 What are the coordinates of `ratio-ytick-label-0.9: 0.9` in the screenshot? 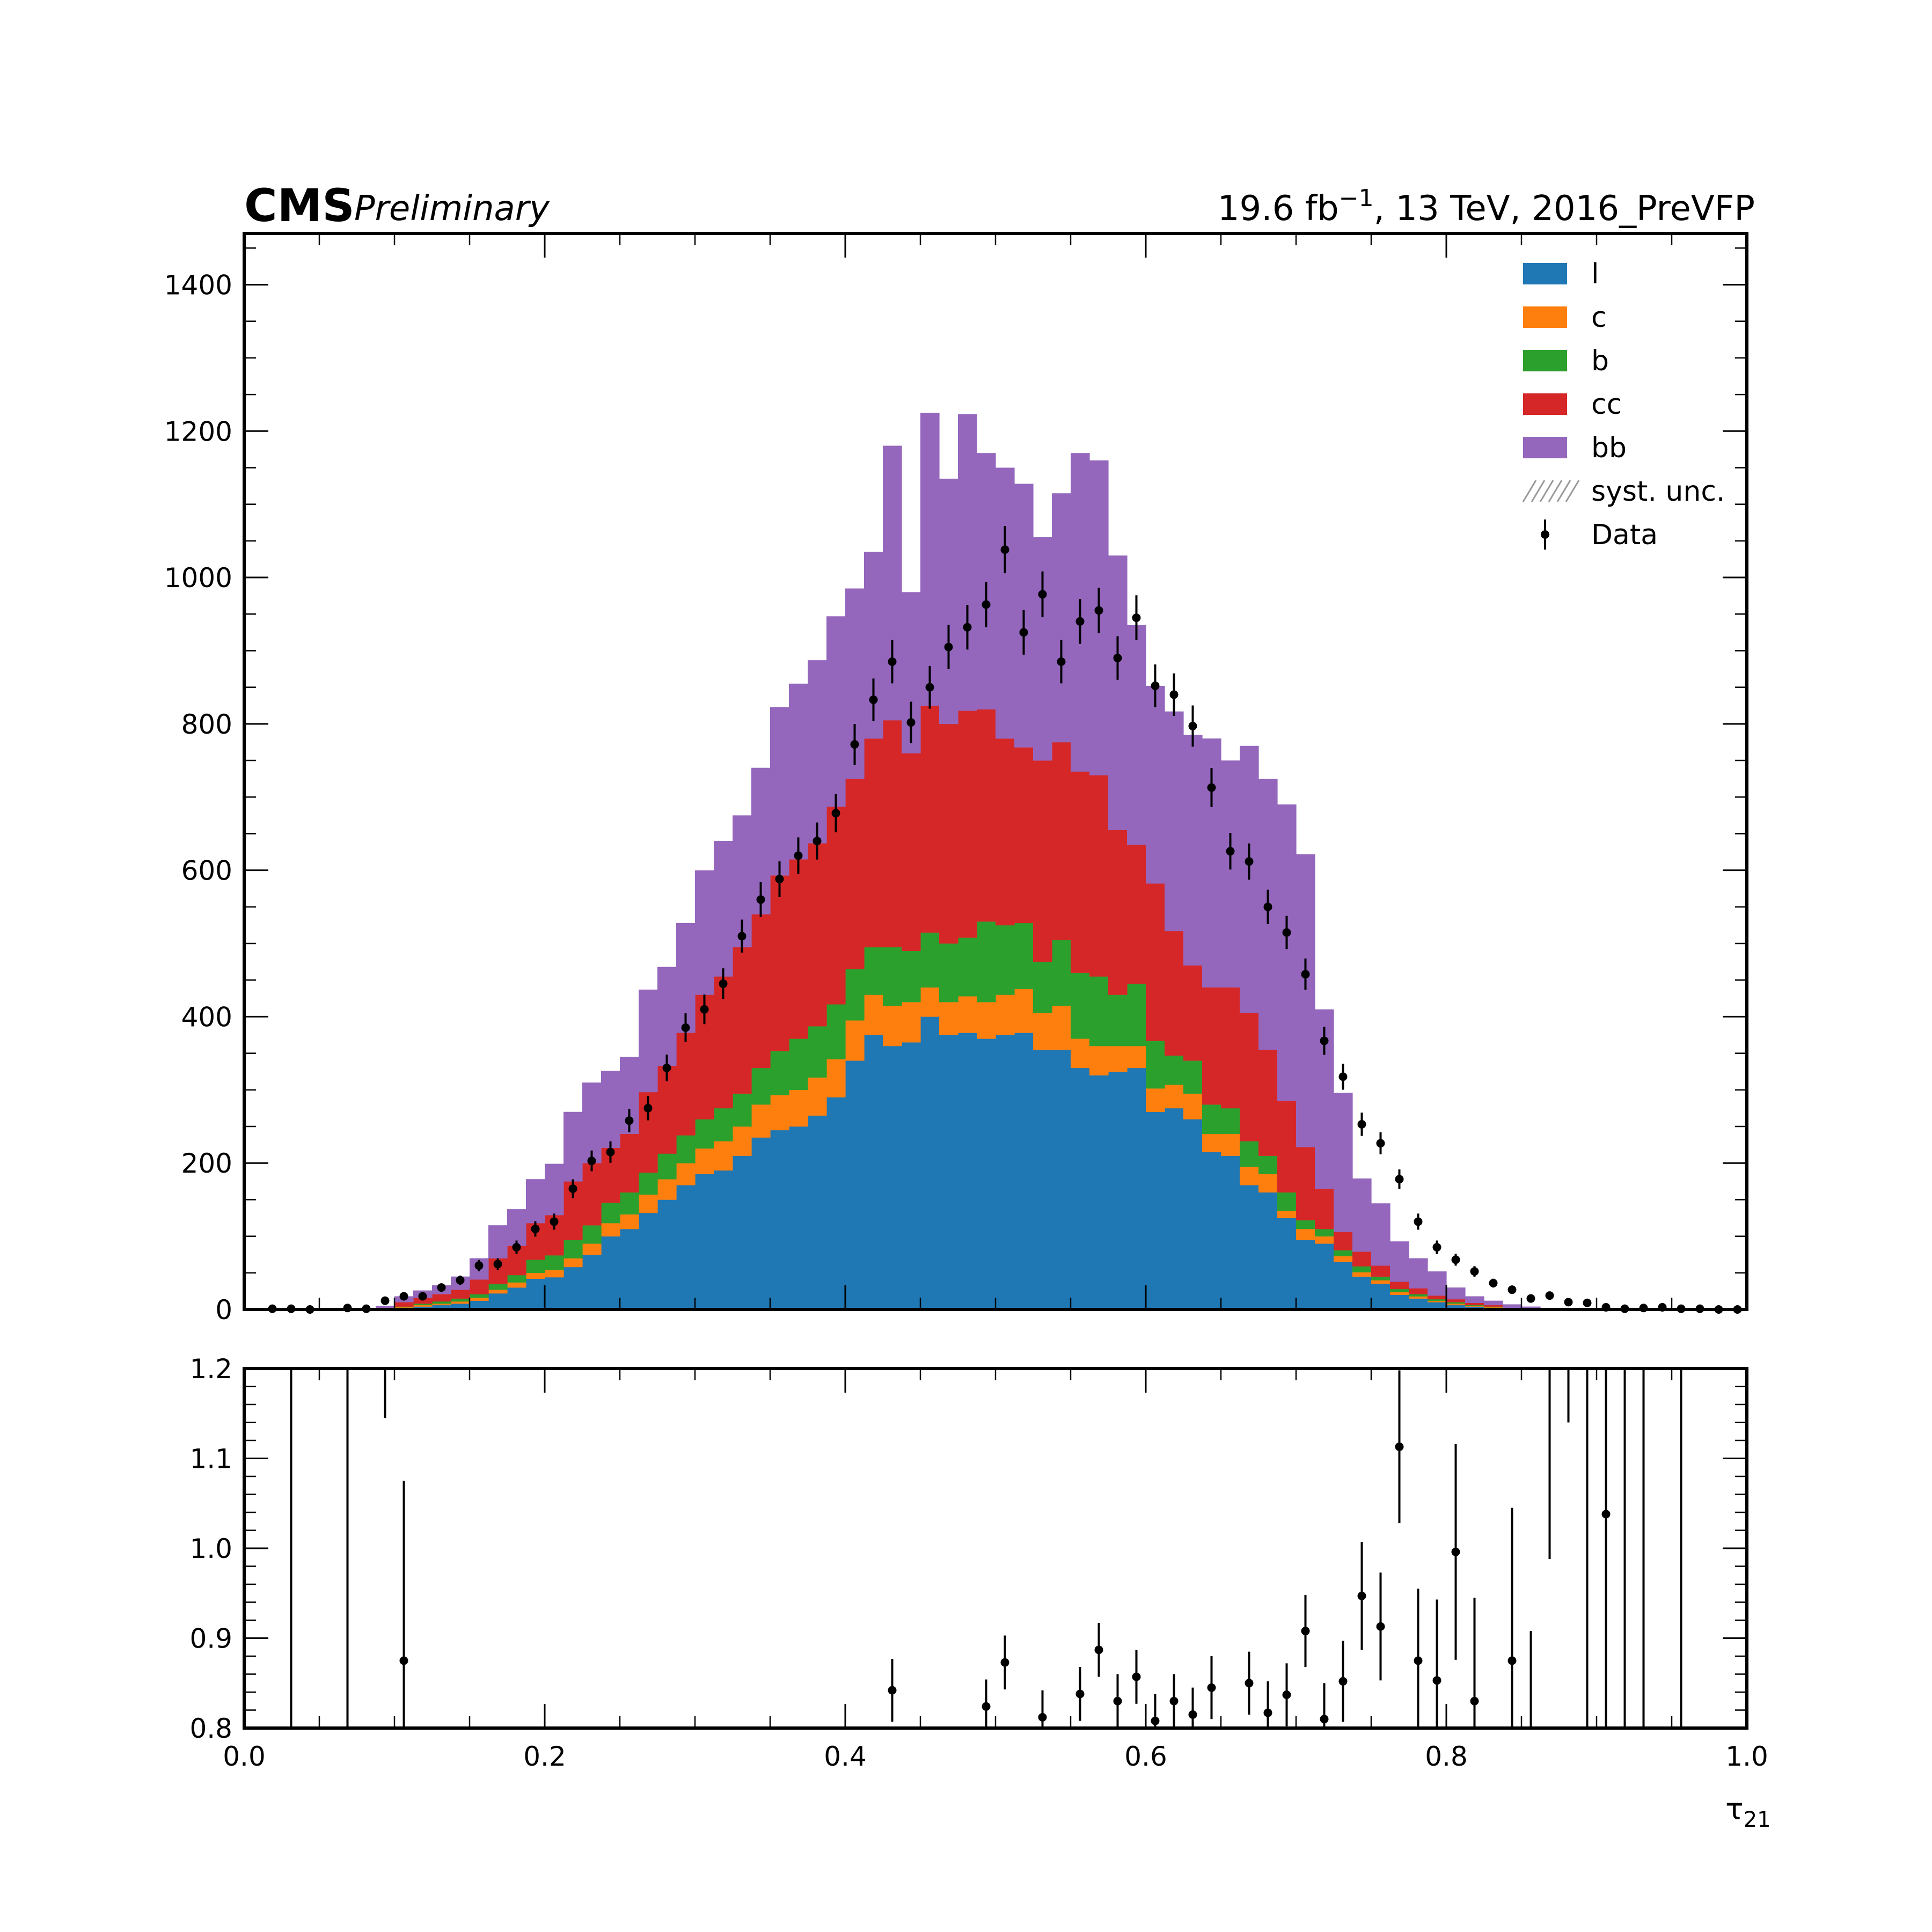 It's located at (210, 1639).